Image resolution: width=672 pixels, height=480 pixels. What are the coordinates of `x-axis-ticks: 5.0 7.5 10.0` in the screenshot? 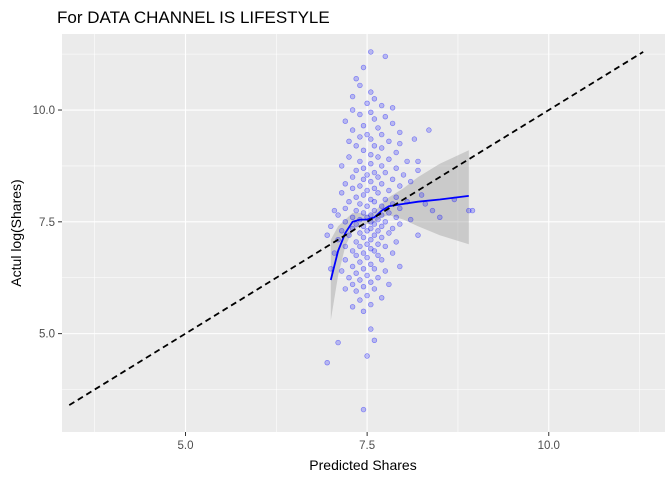 It's located at (369, 442).